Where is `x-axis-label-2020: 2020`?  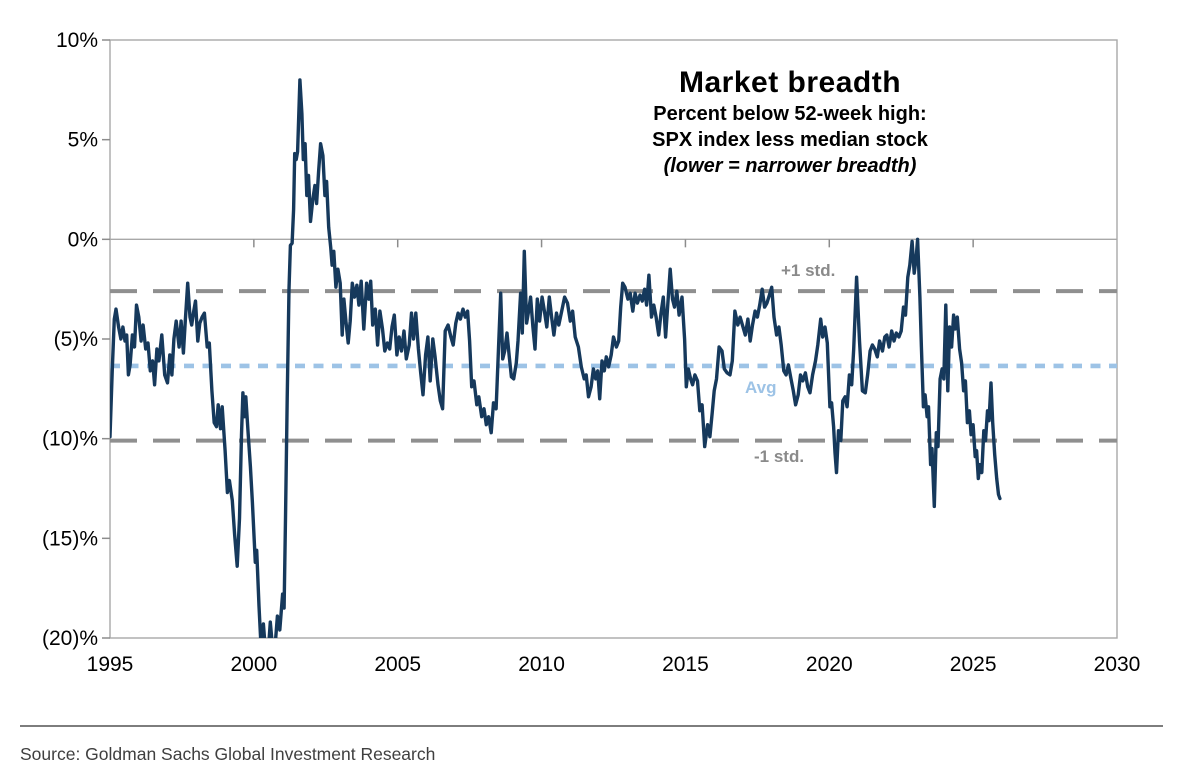
x-axis-label-2020: 2020 is located at coordinates (829, 664).